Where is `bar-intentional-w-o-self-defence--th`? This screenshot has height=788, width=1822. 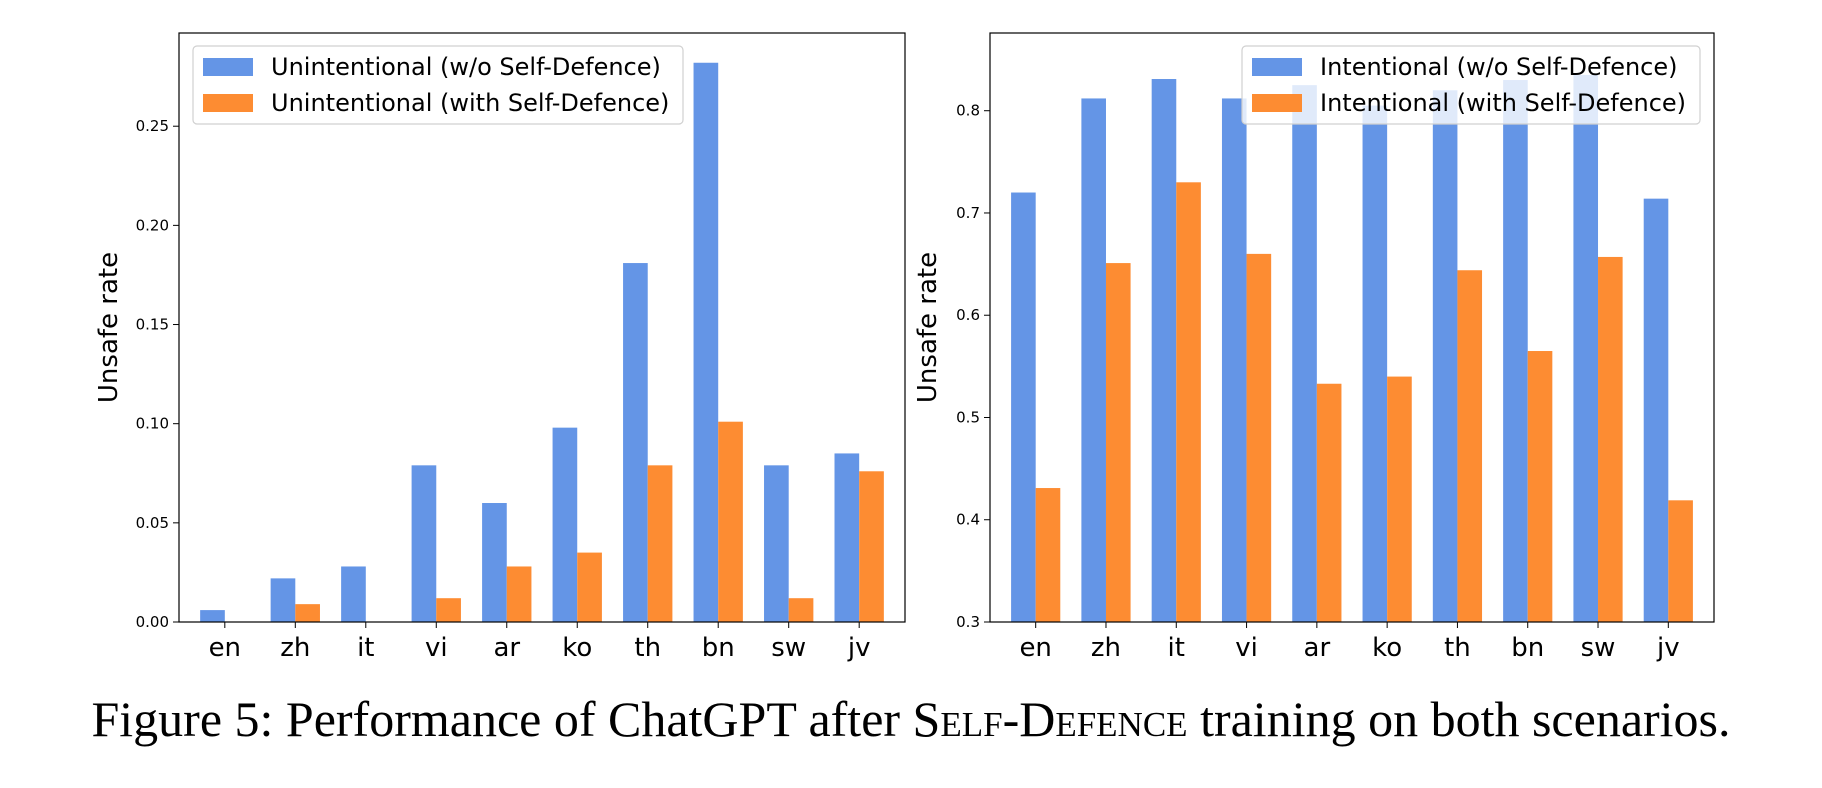
bar-intentional-w-o-self-defence--th is located at coordinates (1445, 356).